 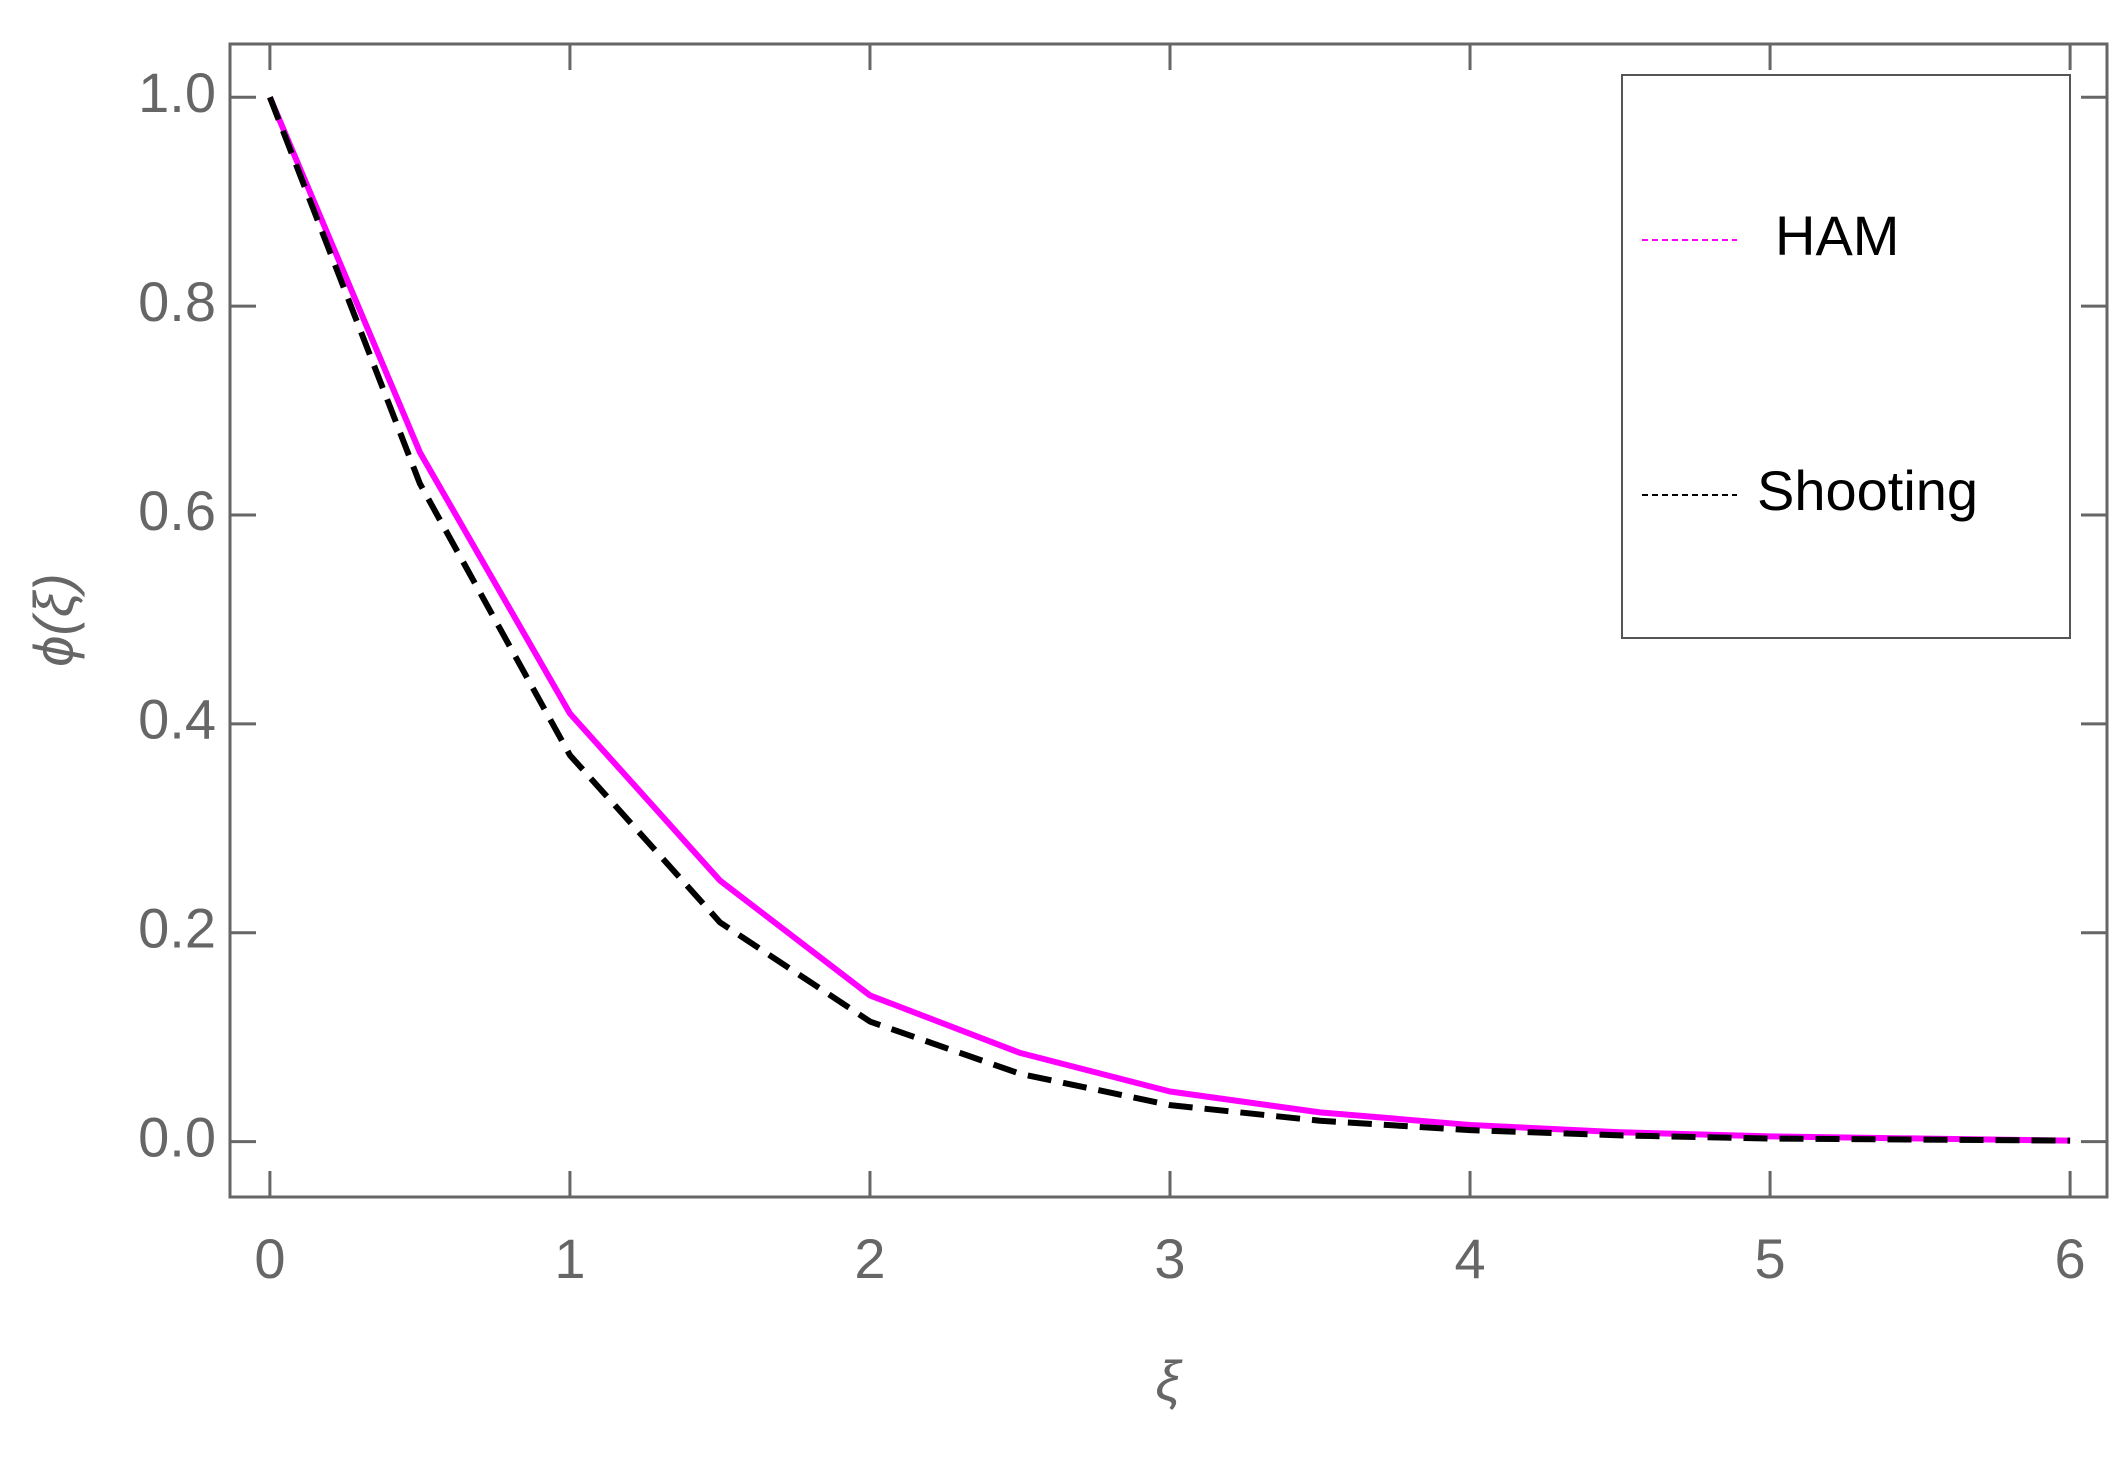 I want to click on x-axis-label: ξ, so click(x=1169, y=1380).